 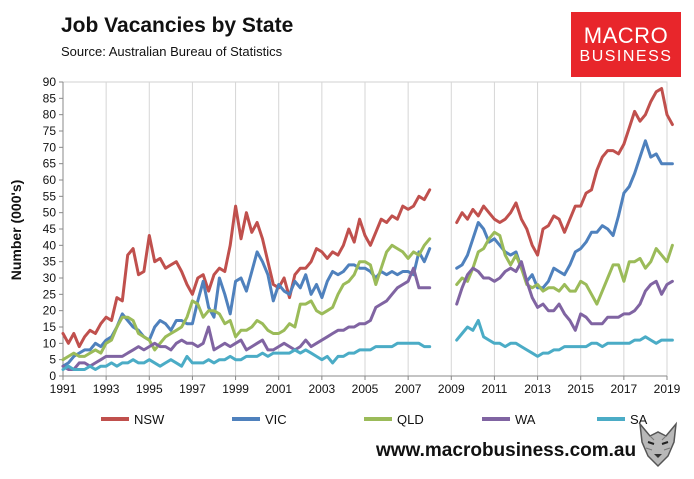 What do you see at coordinates (580, 389) in the screenshot?
I see `x-tick-label: 2015` at bounding box center [580, 389].